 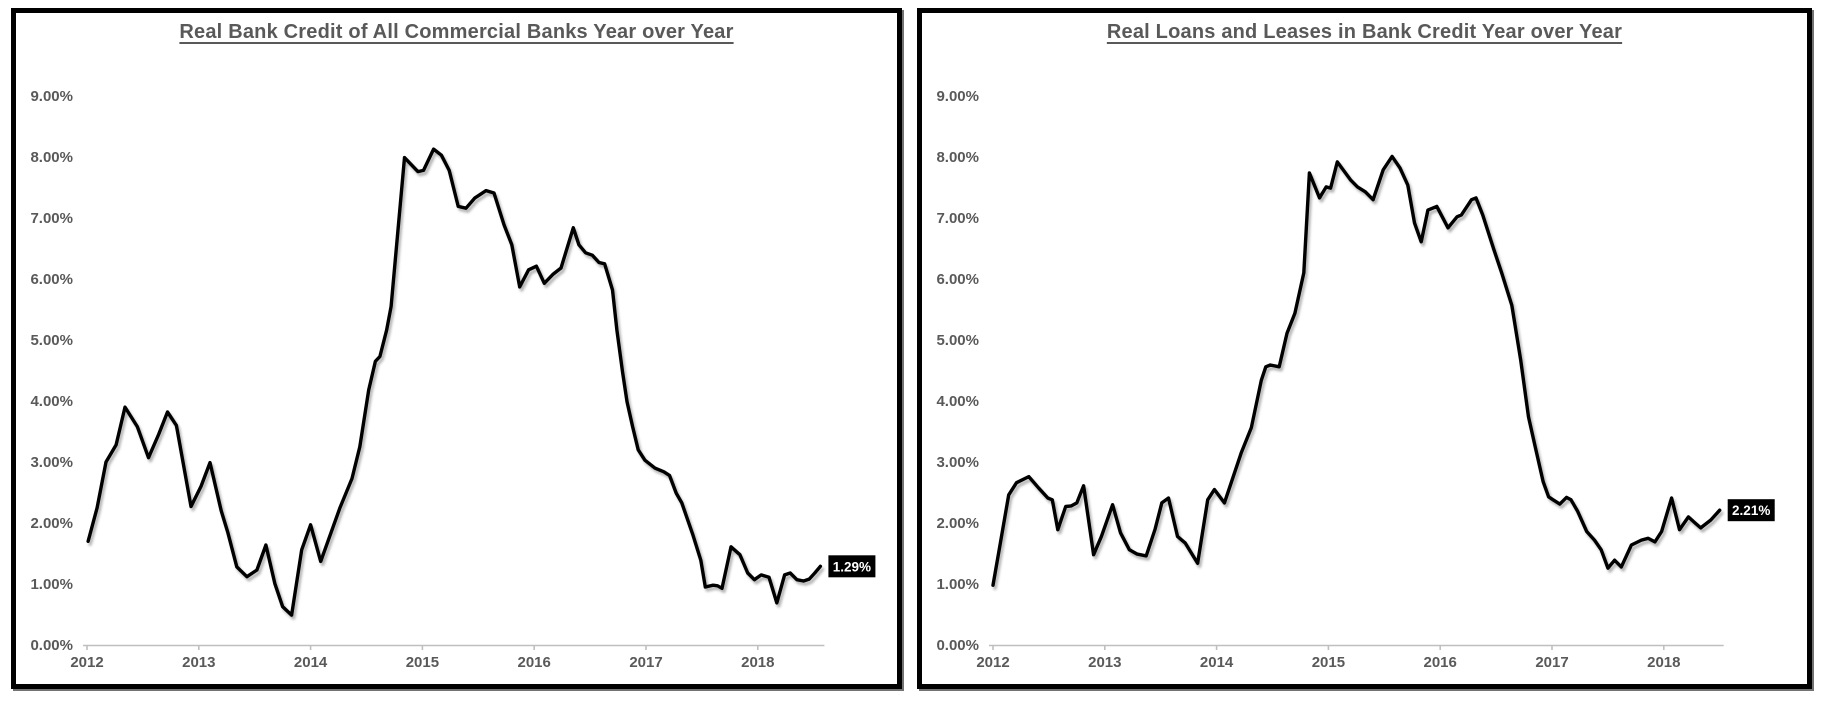 I want to click on end-value-label: 2.21%, so click(x=1751, y=510).